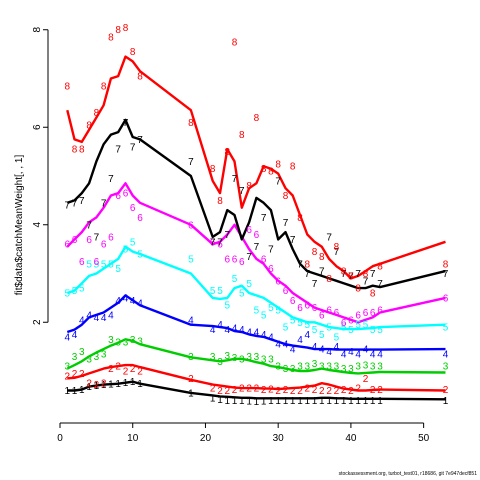 This screenshot has width=480, height=480. Describe the element at coordinates (19, 225) in the screenshot. I see `y-axis-title: fit$data$catchMeanWeight[, , 1]` at that location.